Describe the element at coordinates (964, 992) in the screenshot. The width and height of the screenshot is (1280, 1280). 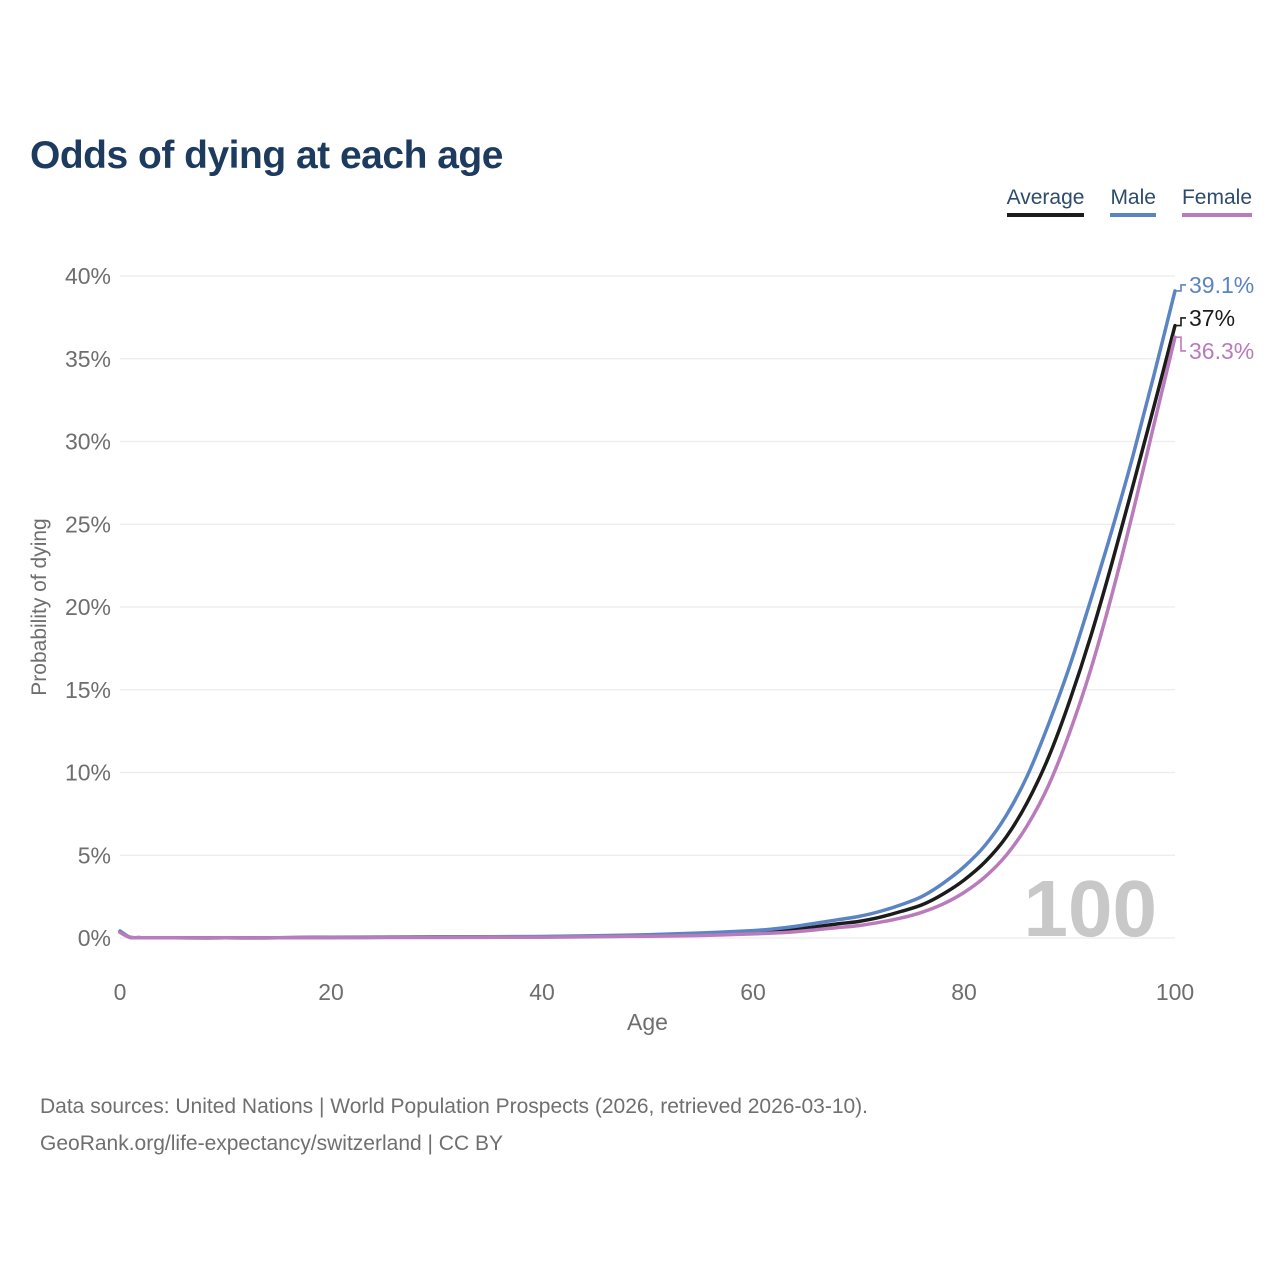
I see `x-tick-label: 80` at that location.